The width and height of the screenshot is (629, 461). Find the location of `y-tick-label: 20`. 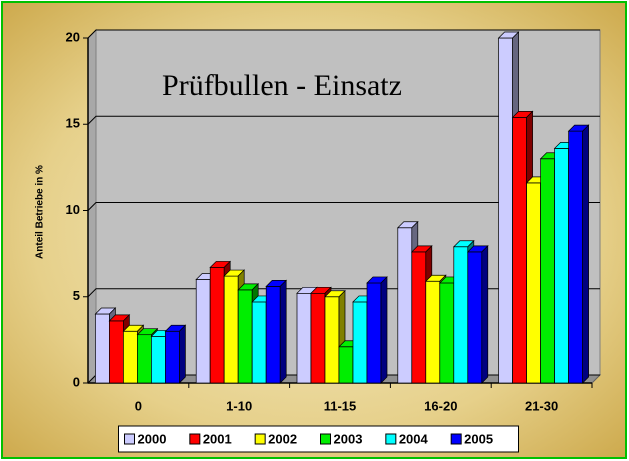

y-tick-label: 20 is located at coordinates (73, 36).